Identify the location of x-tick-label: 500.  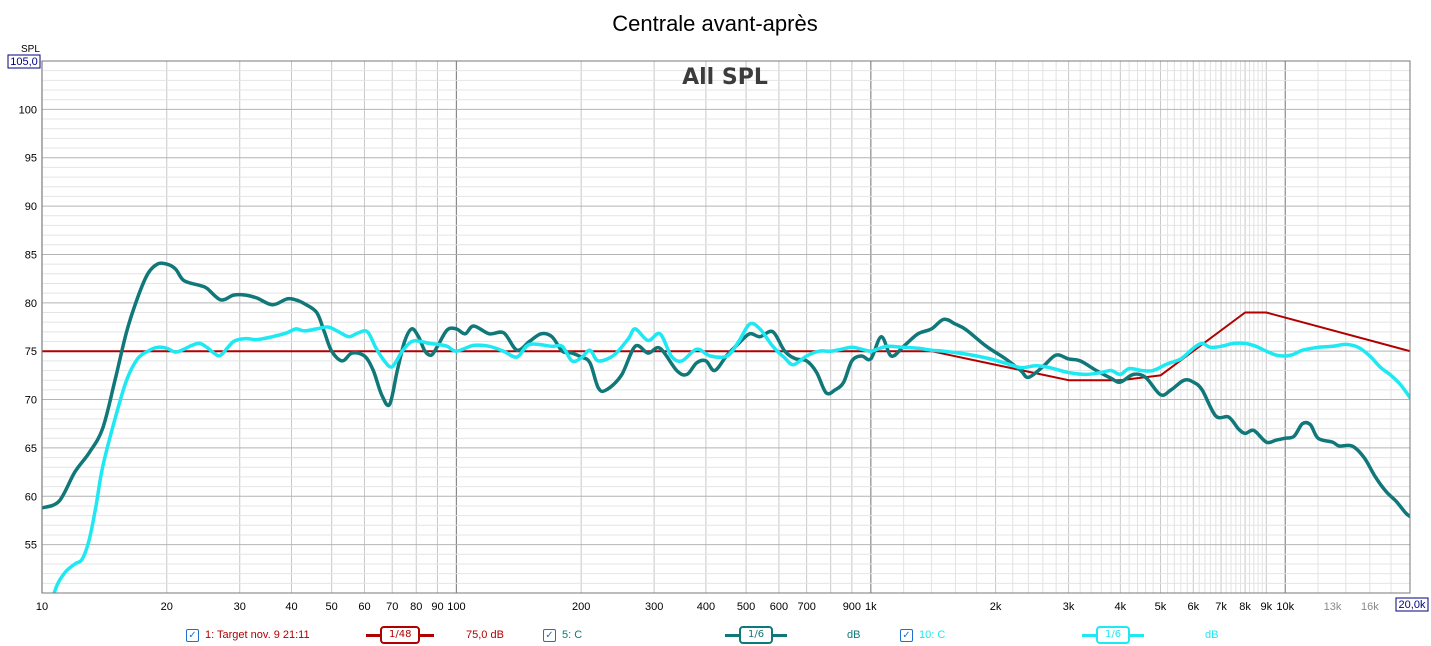
(746, 607).